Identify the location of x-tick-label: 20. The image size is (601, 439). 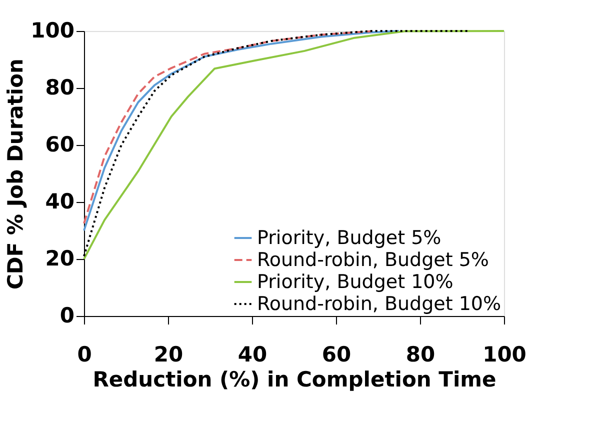
(169, 354).